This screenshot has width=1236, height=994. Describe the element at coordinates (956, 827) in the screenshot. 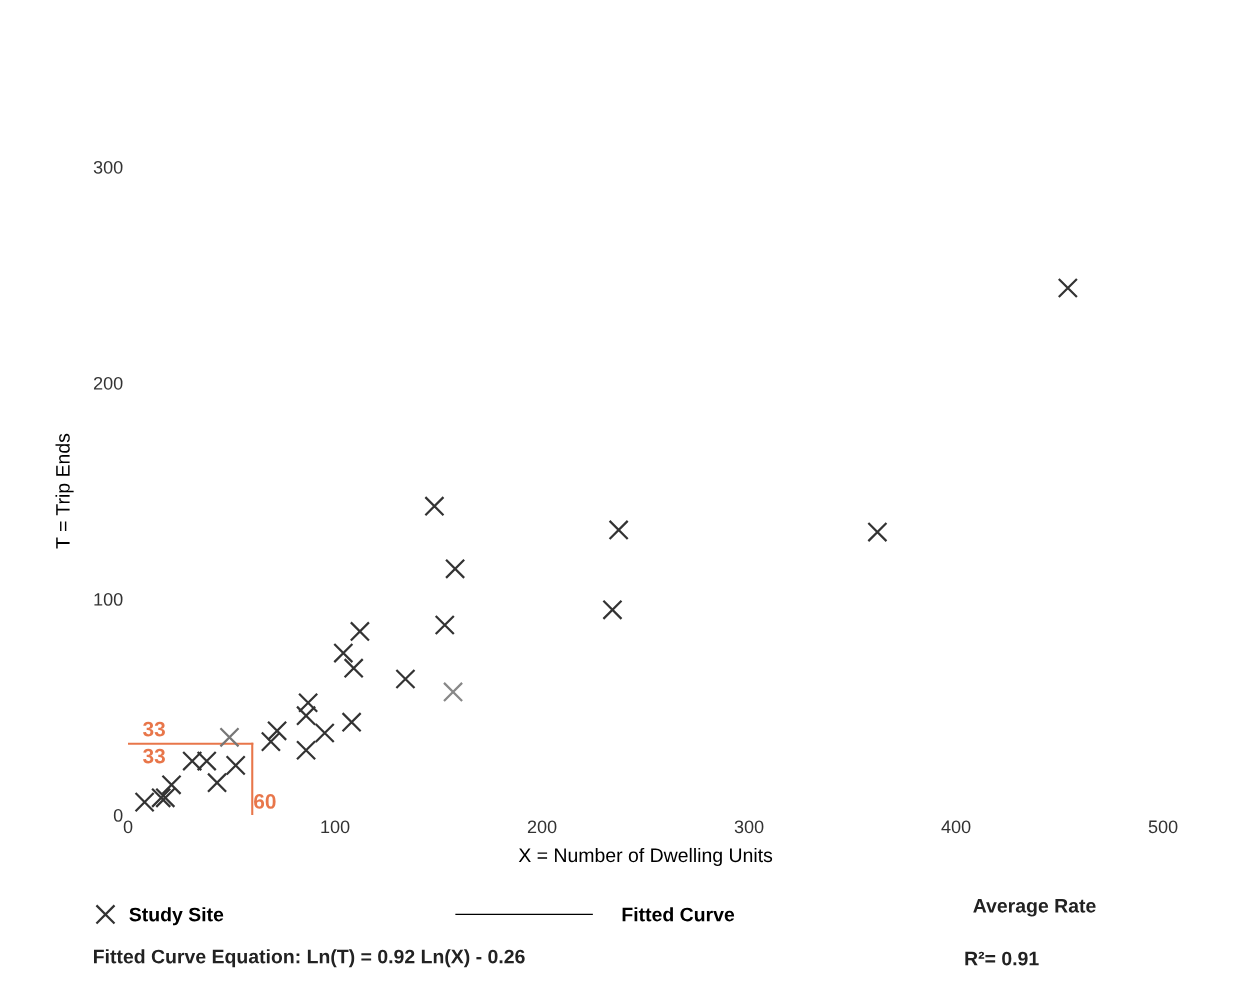

I see `x-tick-label: 400` at that location.